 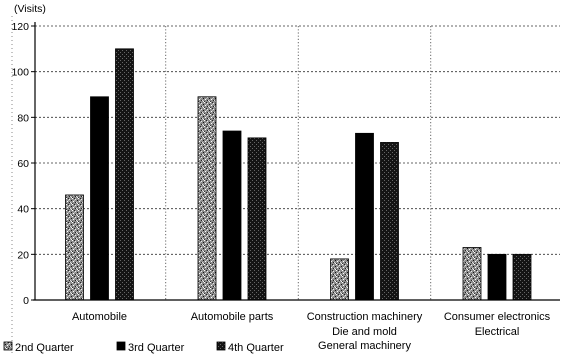 I want to click on bar-2nd-quarter-construction-machinery-die-and-mold-general-machinery, so click(x=339, y=279).